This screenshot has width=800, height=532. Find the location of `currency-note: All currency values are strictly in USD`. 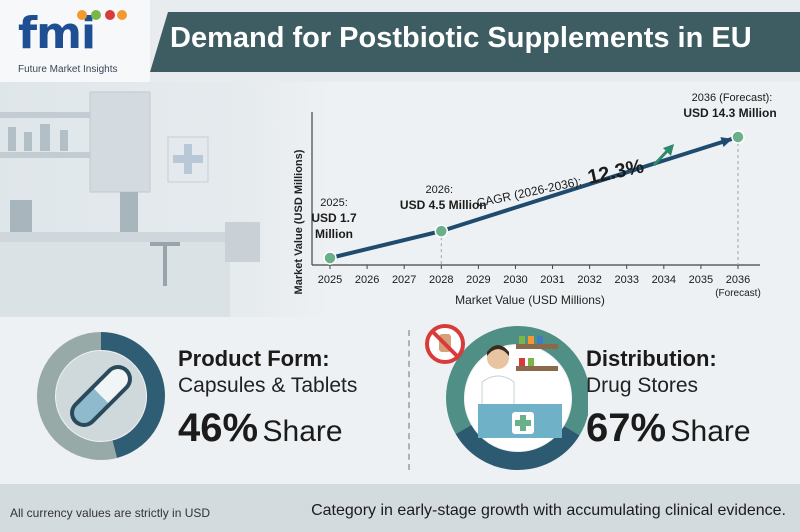

currency-note: All currency values are strictly in USD is located at coordinates (110, 513).